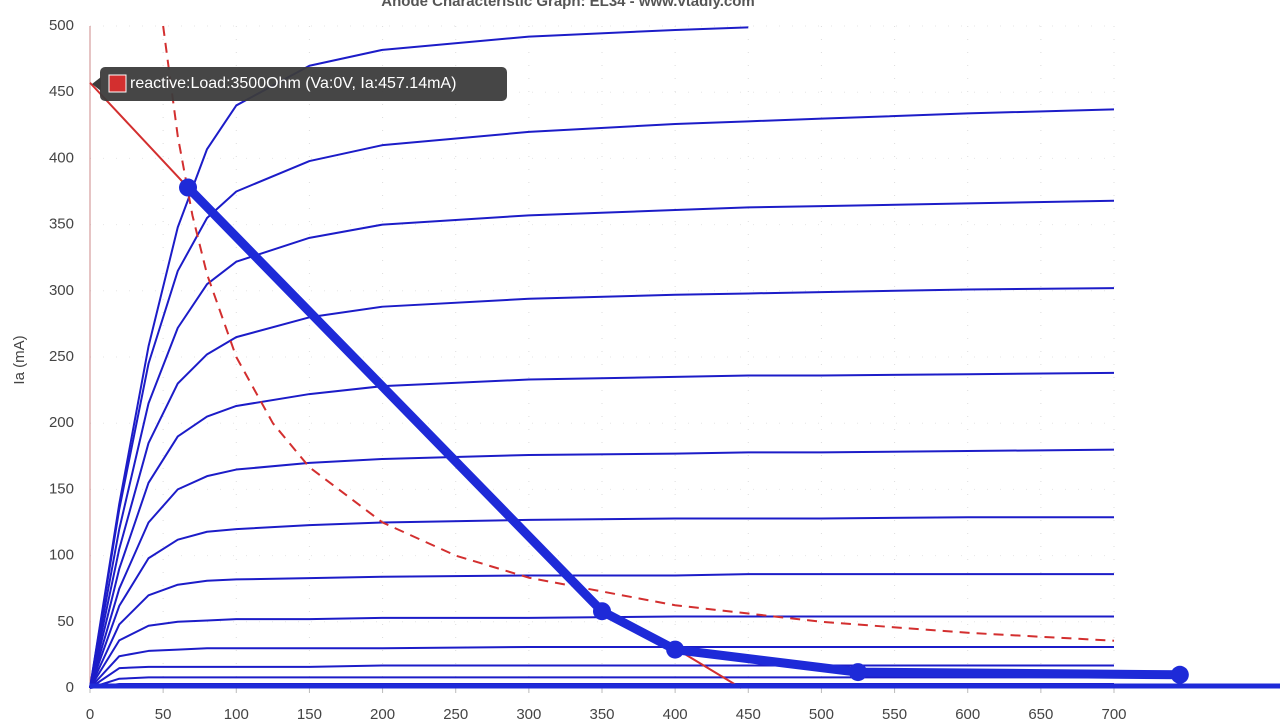 Image resolution: width=1280 pixels, height=724 pixels. Describe the element at coordinates (96, 84) in the screenshot. I see `tooltip-pointer` at that location.